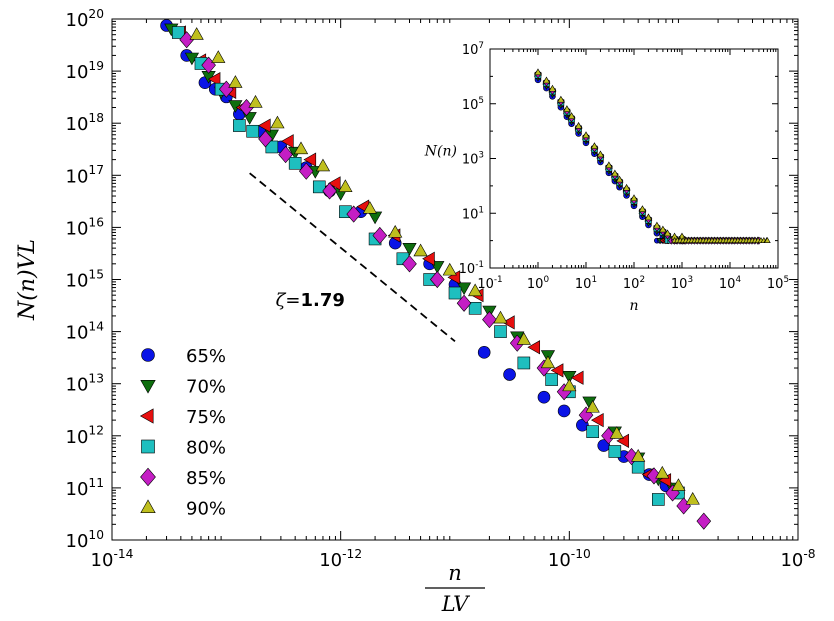  What do you see at coordinates (730, 283) in the screenshot?
I see `inset-x-tick-label: 104` at bounding box center [730, 283].